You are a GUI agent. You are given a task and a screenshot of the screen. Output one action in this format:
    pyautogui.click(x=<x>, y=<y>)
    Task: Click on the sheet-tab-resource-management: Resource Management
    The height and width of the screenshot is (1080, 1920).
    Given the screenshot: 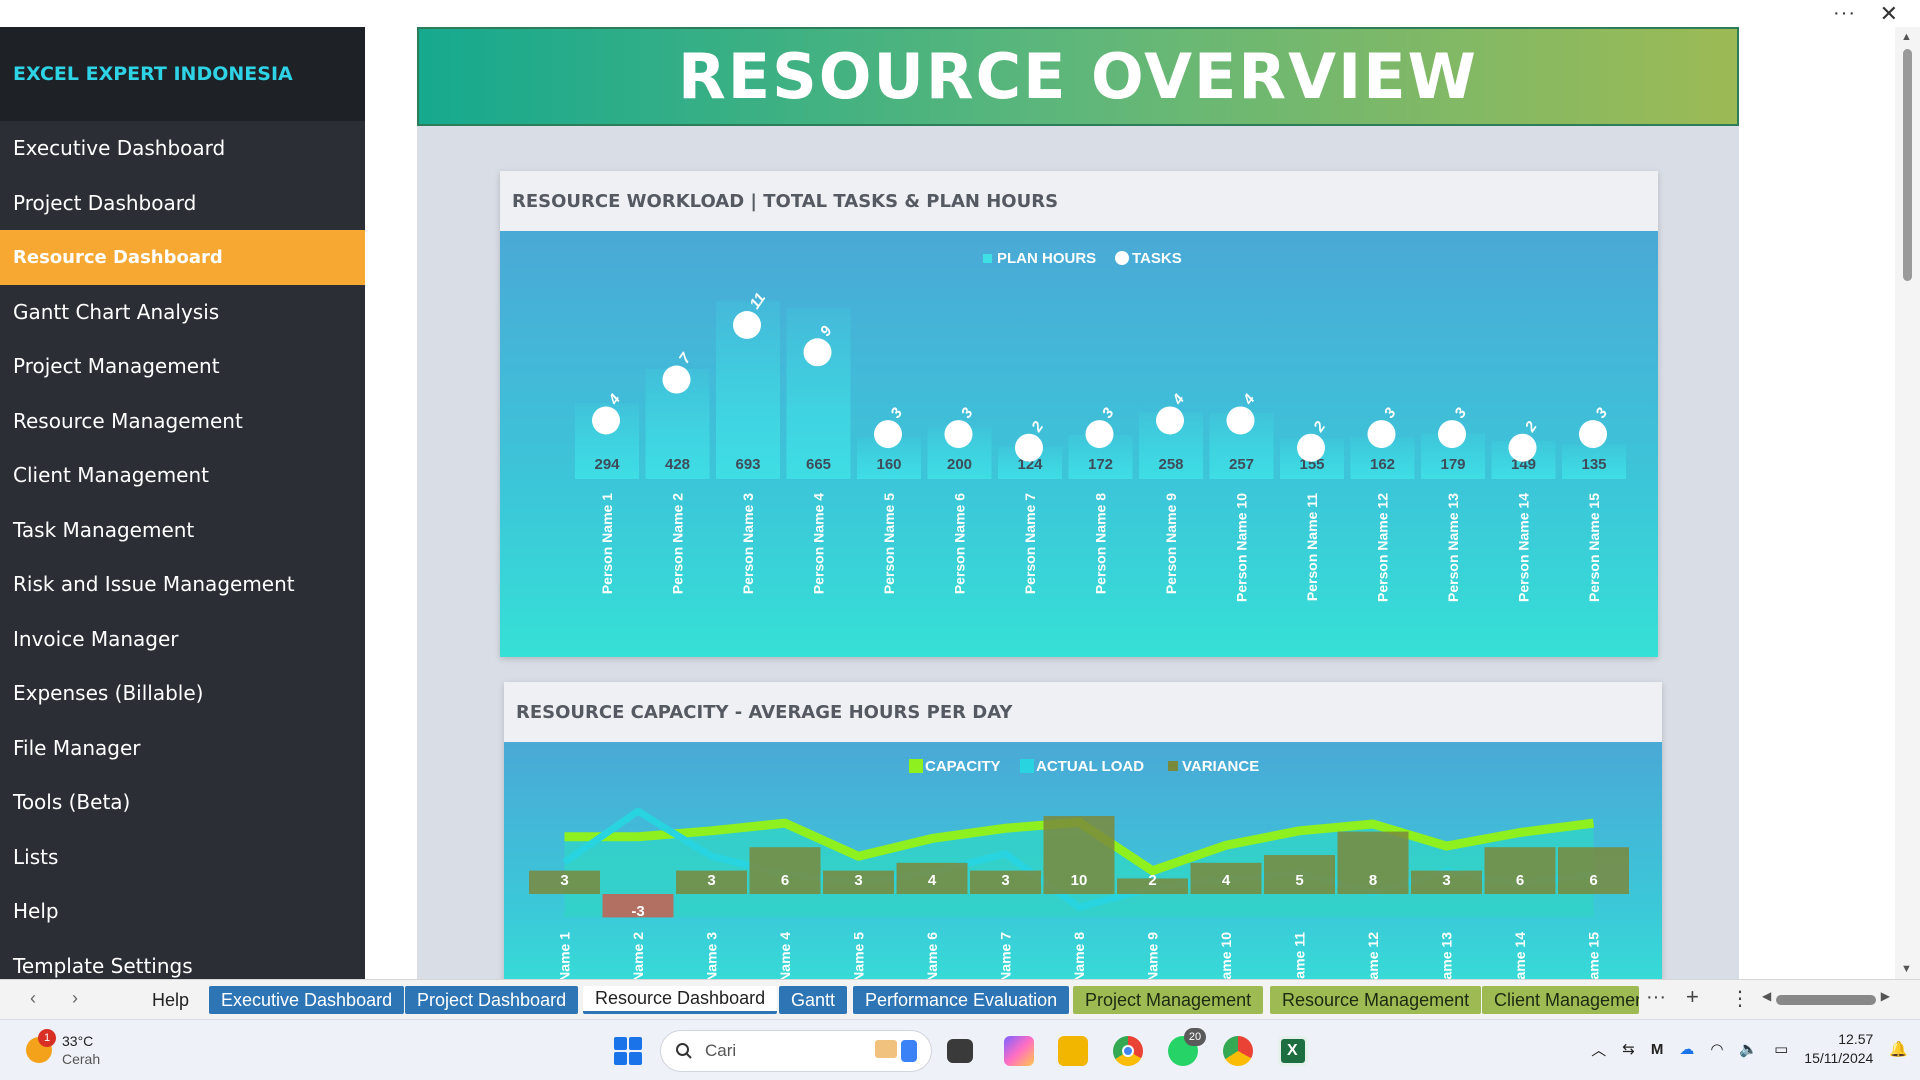 What is the action you would take?
    pyautogui.click(x=1376, y=1000)
    